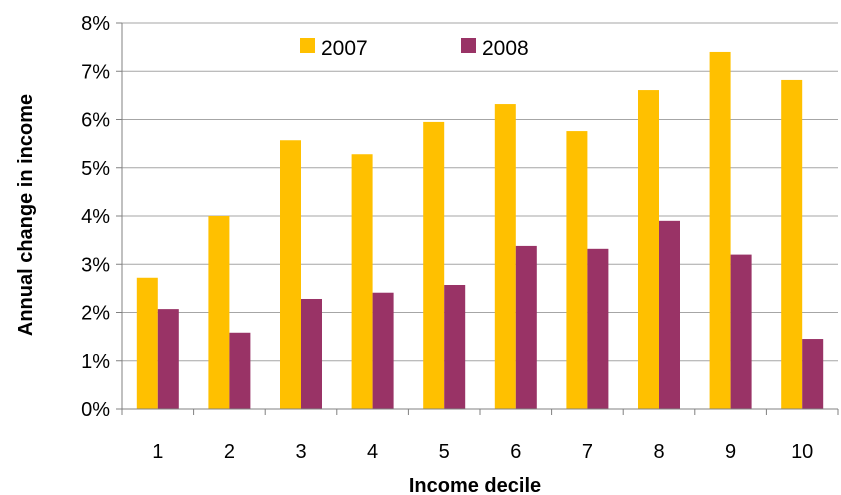 Image resolution: width=841 pixels, height=495 pixels. What do you see at coordinates (307, 45) in the screenshot?
I see `legend-swatch-2007` at bounding box center [307, 45].